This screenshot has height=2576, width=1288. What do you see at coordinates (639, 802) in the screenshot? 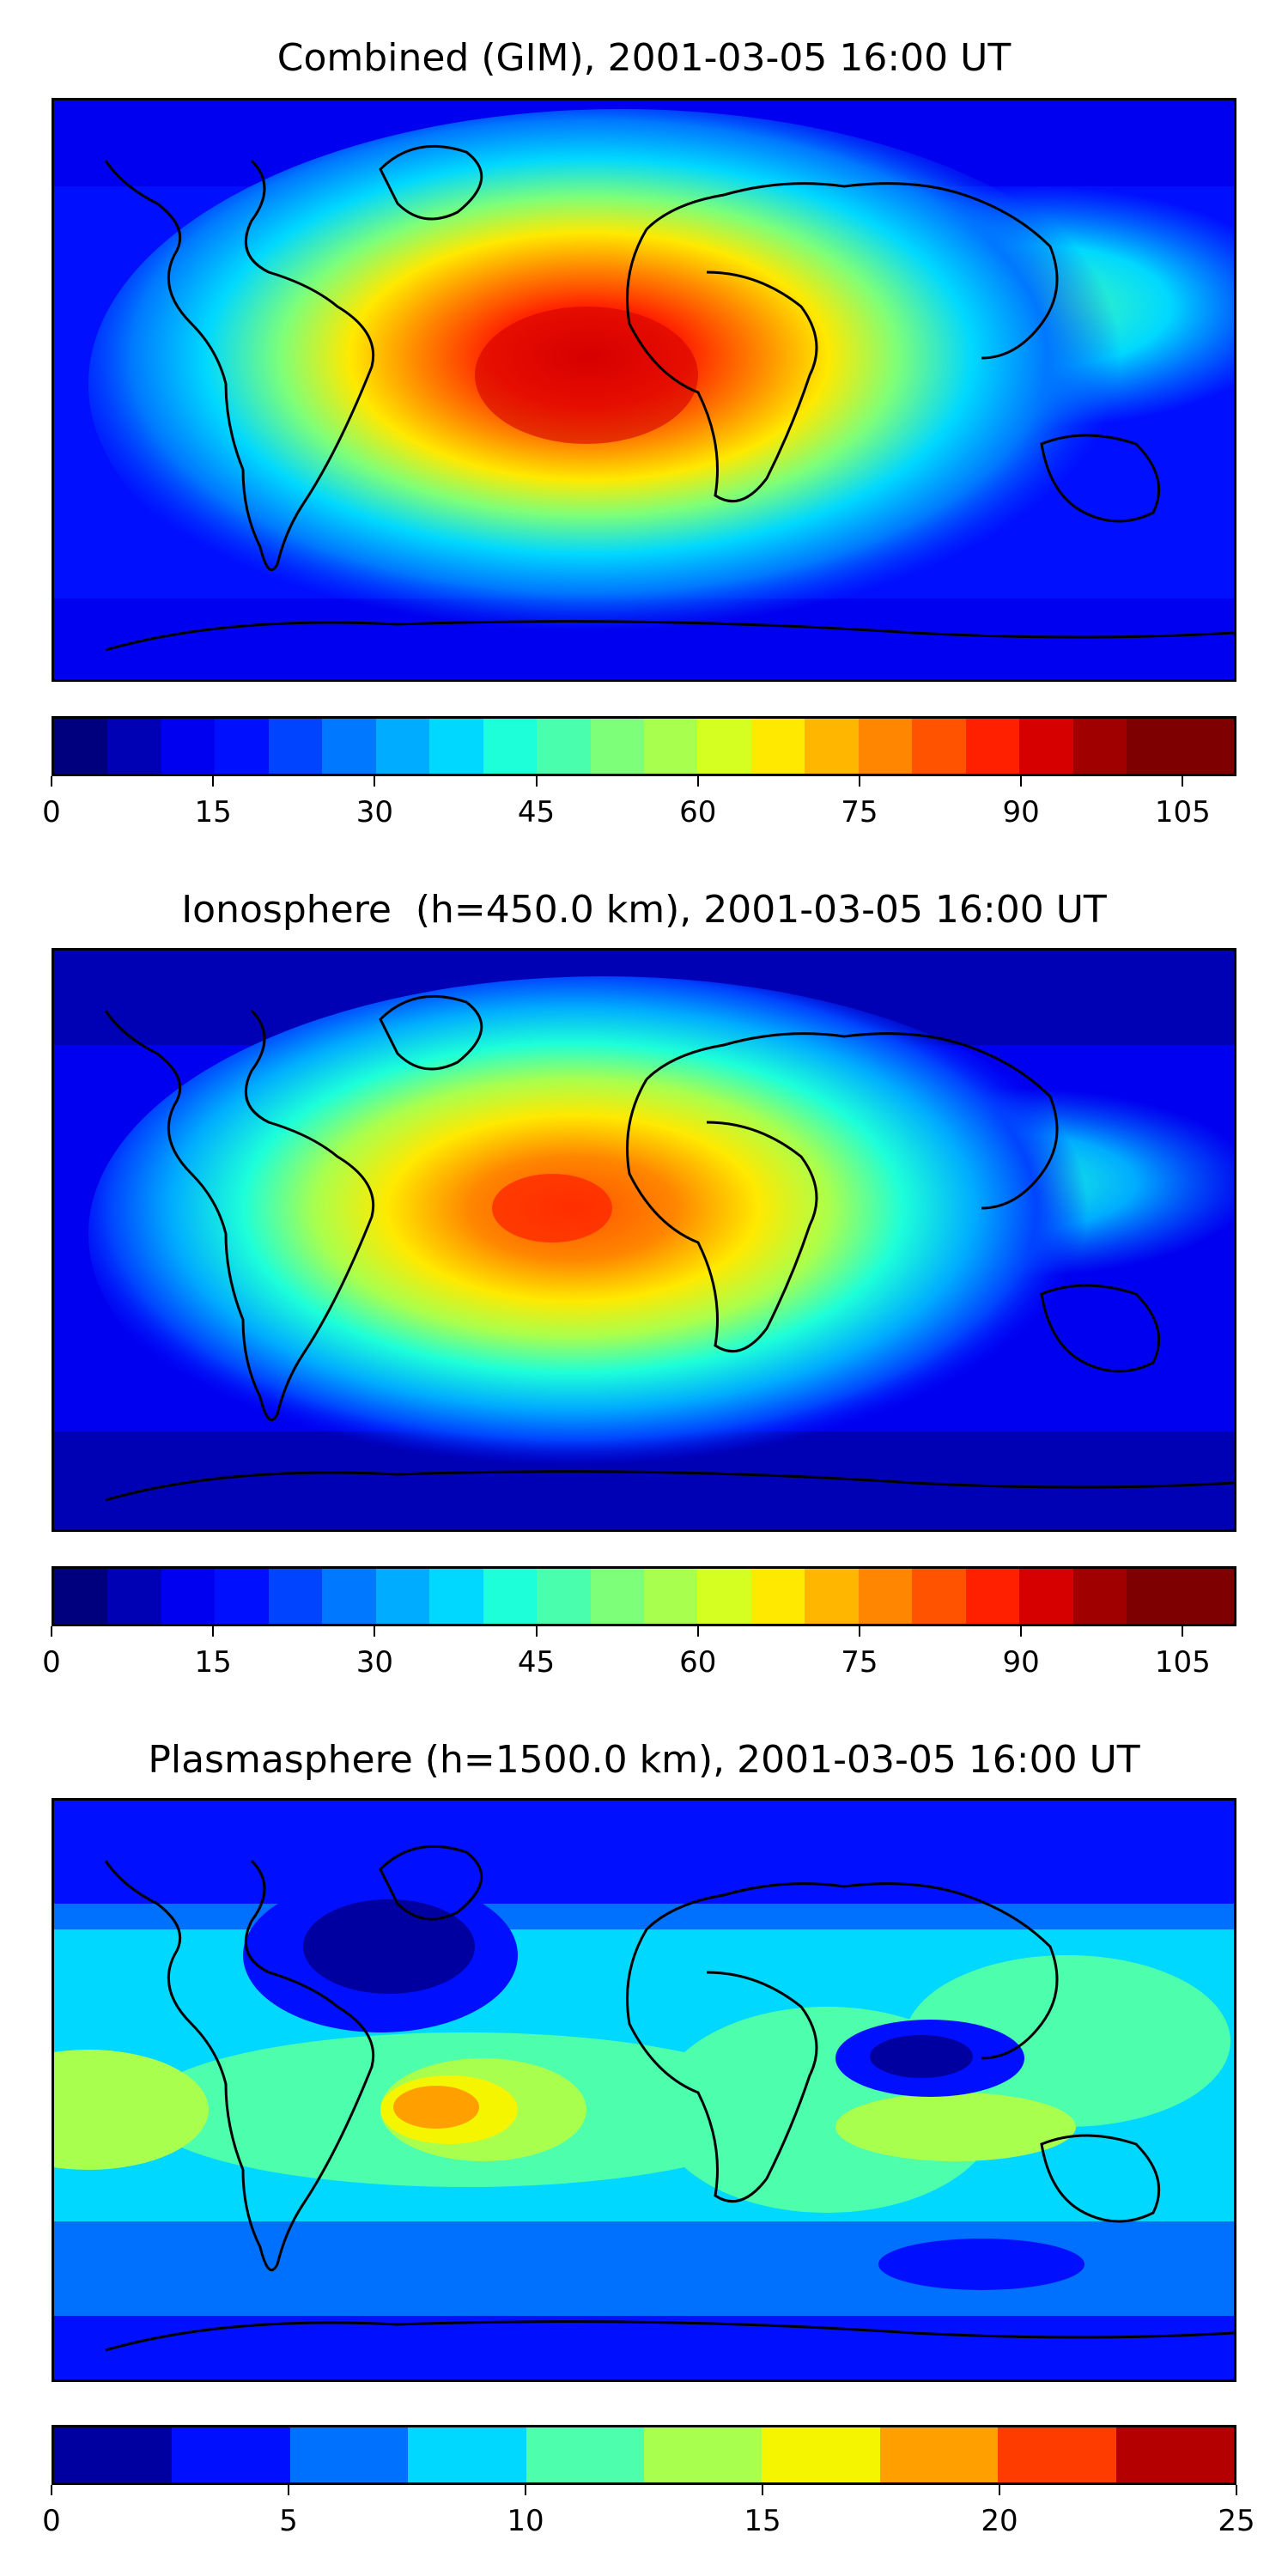
I see `colorbar-ticks-combined: 0 15 30 45 60 75 90 105` at bounding box center [639, 802].